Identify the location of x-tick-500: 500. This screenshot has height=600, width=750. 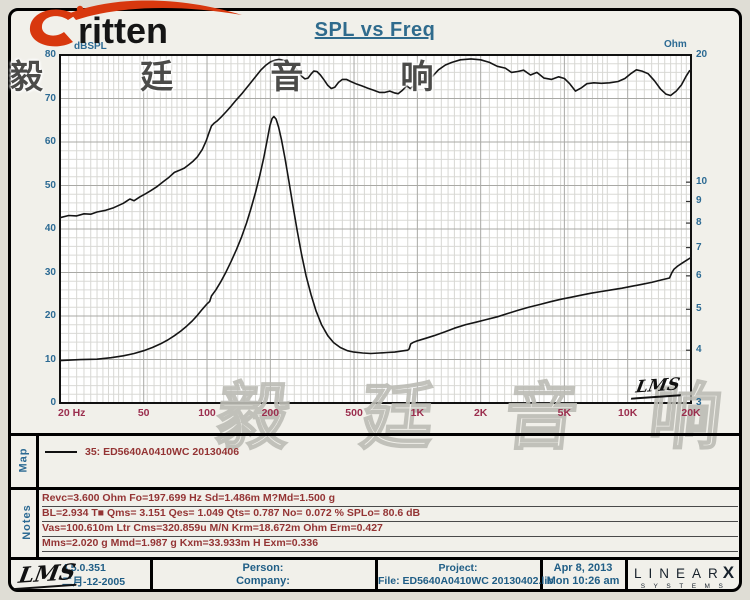
(354, 413).